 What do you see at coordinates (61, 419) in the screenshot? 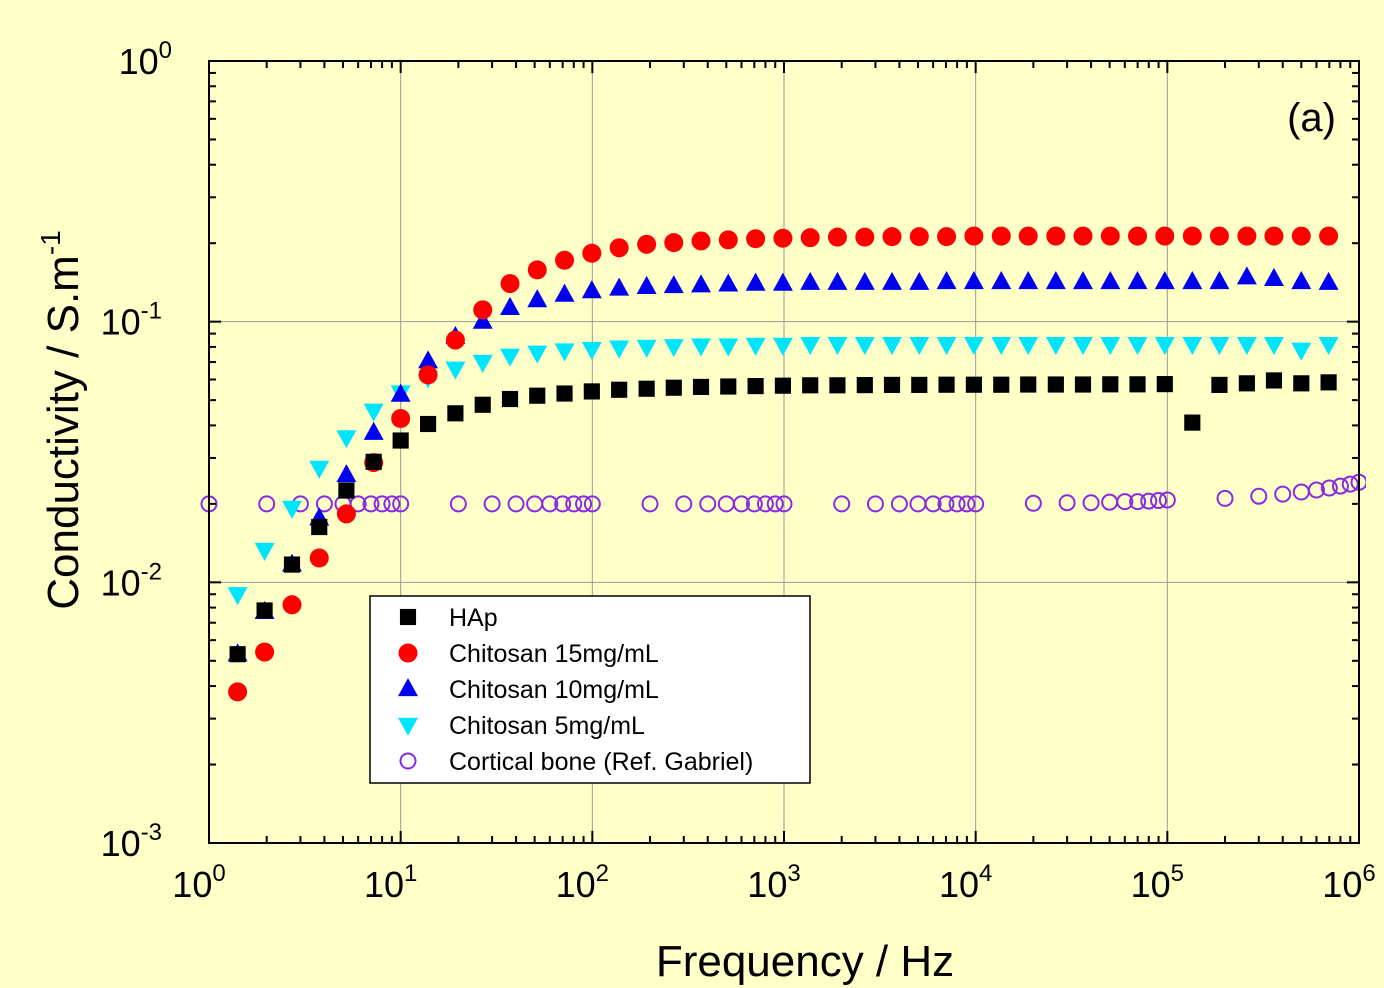
I see `y-axis-title: Conductivity / S.m-1` at bounding box center [61, 419].